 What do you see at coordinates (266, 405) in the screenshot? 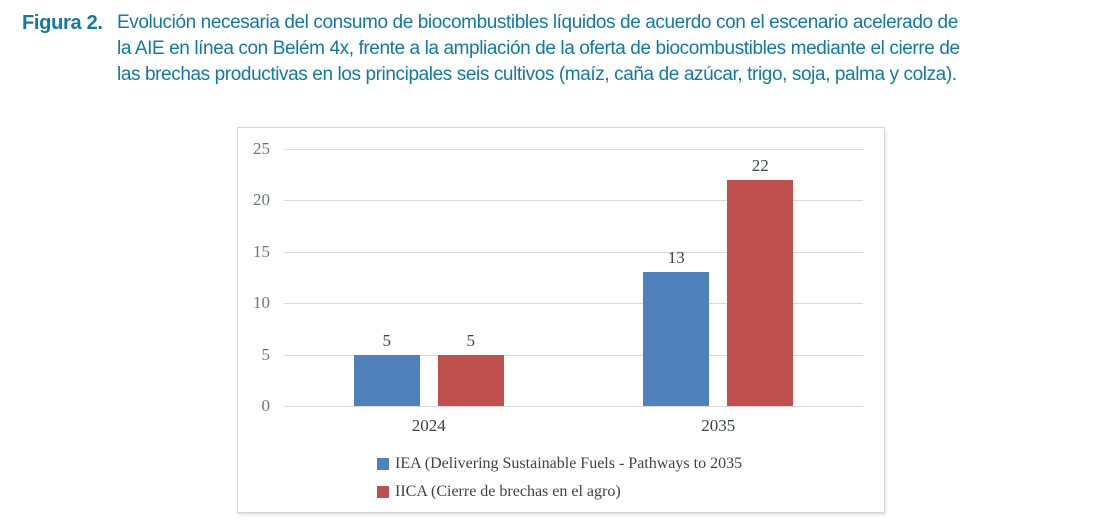
I see `y-tick-label: 0` at bounding box center [266, 405].